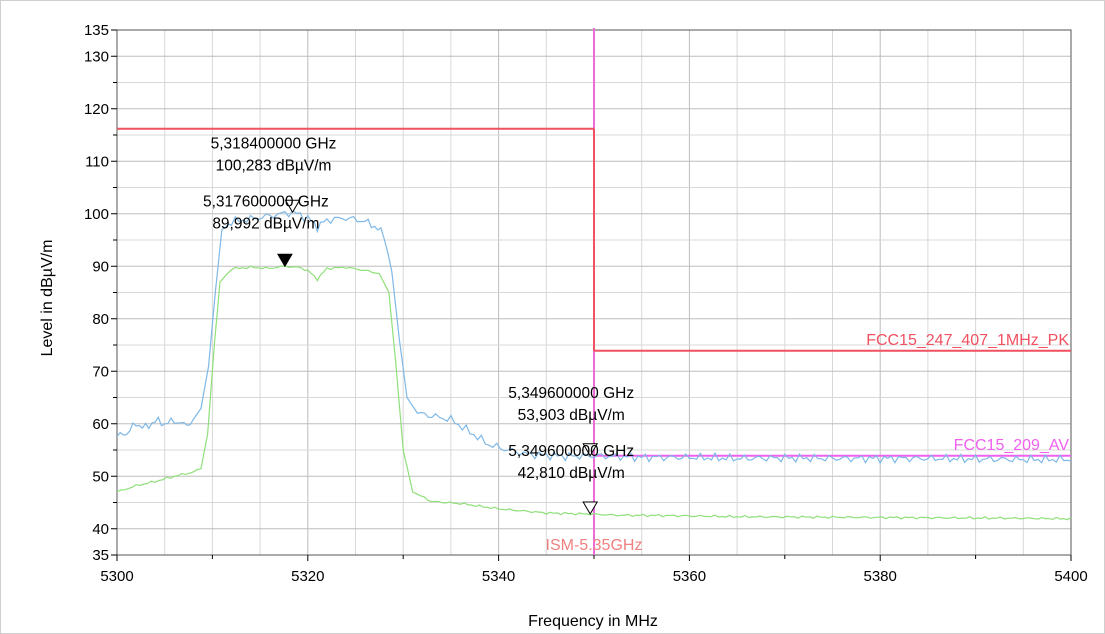 Image resolution: width=1105 pixels, height=634 pixels. Describe the element at coordinates (498, 576) in the screenshot. I see `x-tick-label: 5340` at that location.